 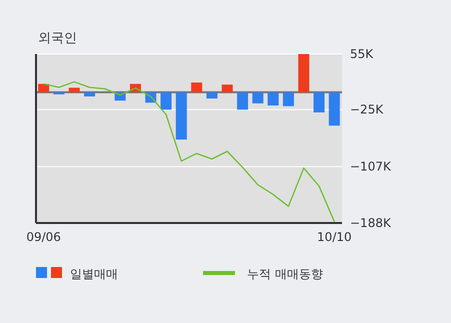 What do you see at coordinates (334, 237) in the screenshot?
I see `x-tick-label: 10/10` at bounding box center [334, 237].